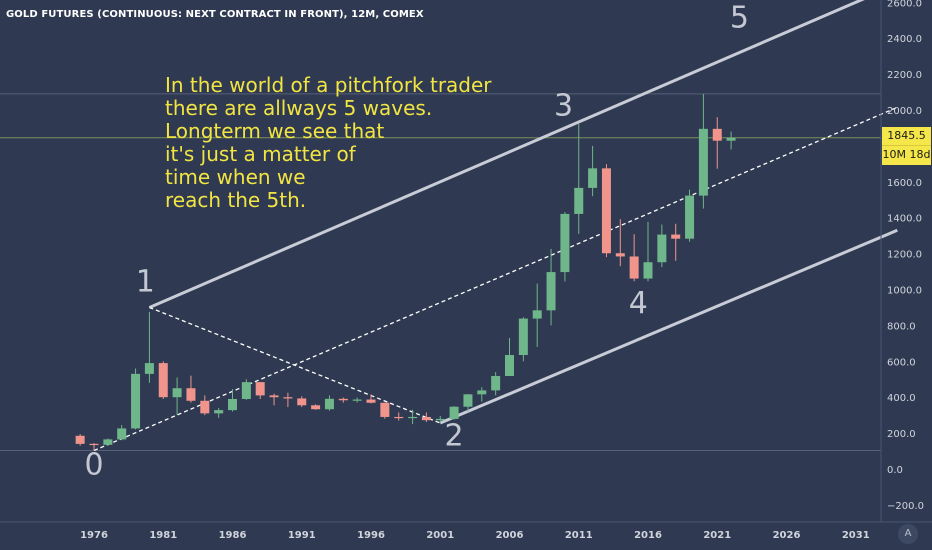 This screenshot has width=932, height=550. Describe the element at coordinates (145, 281) in the screenshot. I see `wave-label: 1` at that location.